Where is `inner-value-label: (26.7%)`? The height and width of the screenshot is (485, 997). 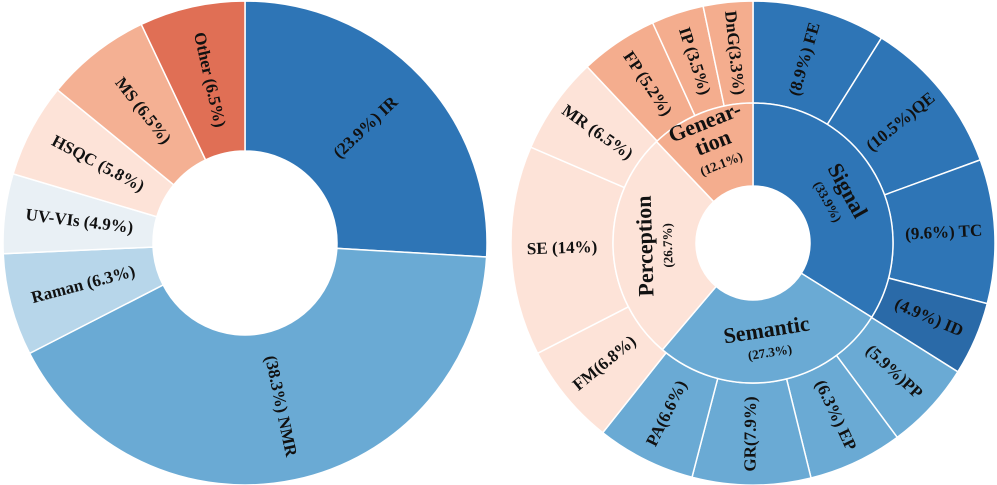
inner-value-label: (26.7%) is located at coordinates (667, 245).